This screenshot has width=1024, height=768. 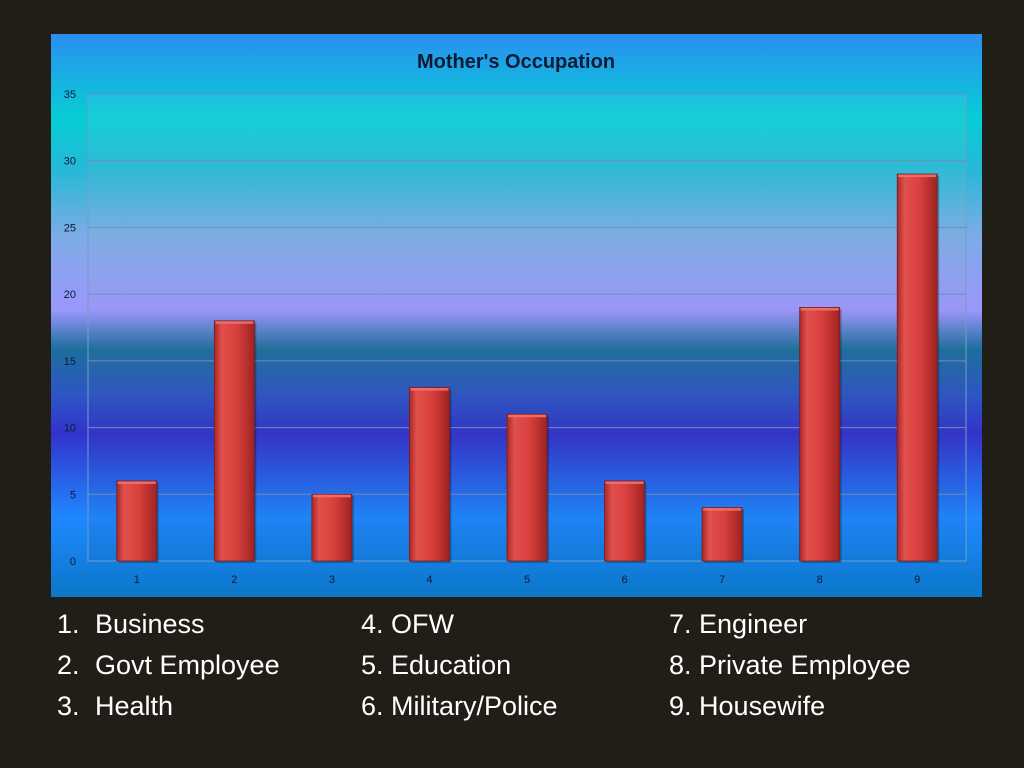 What do you see at coordinates (73, 495) in the screenshot?
I see `y-tick-label: 5` at bounding box center [73, 495].